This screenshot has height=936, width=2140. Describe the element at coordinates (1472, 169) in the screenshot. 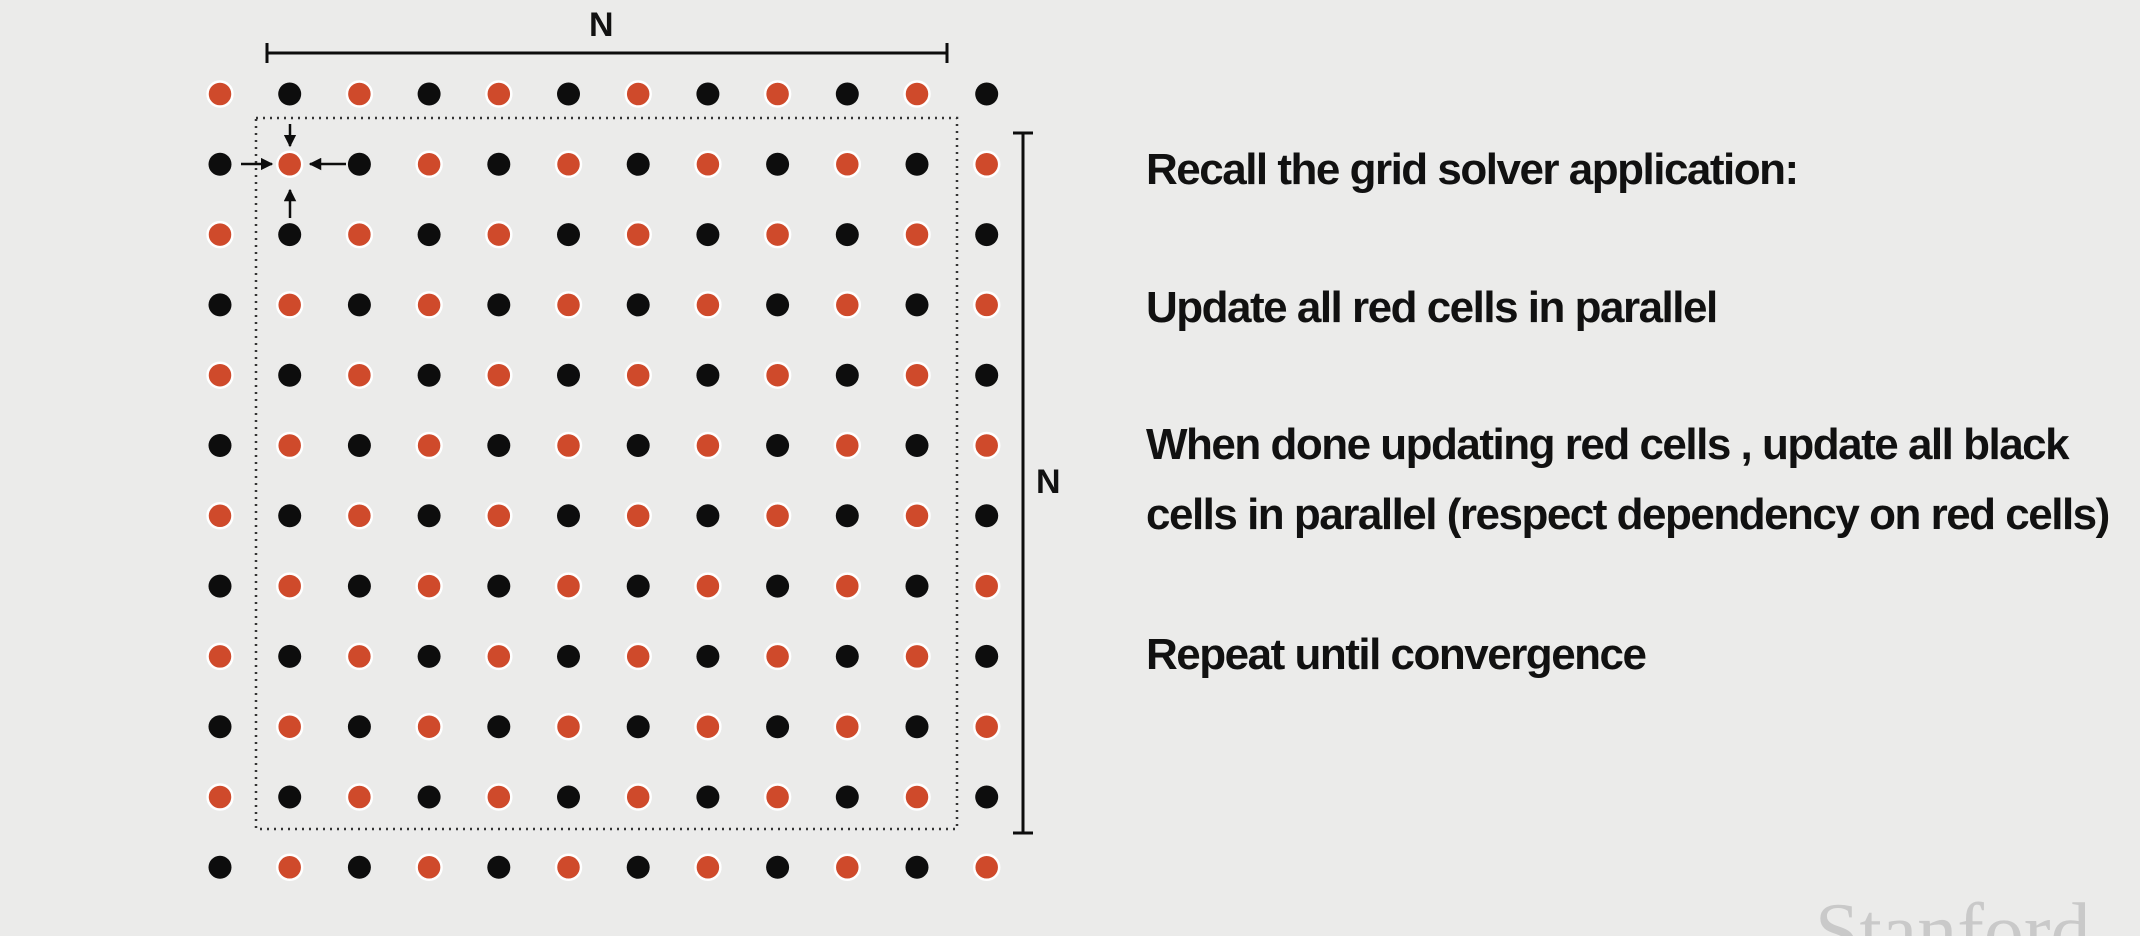

I see `text-recall-grid-solver: Recall the grid solver application:` at that location.